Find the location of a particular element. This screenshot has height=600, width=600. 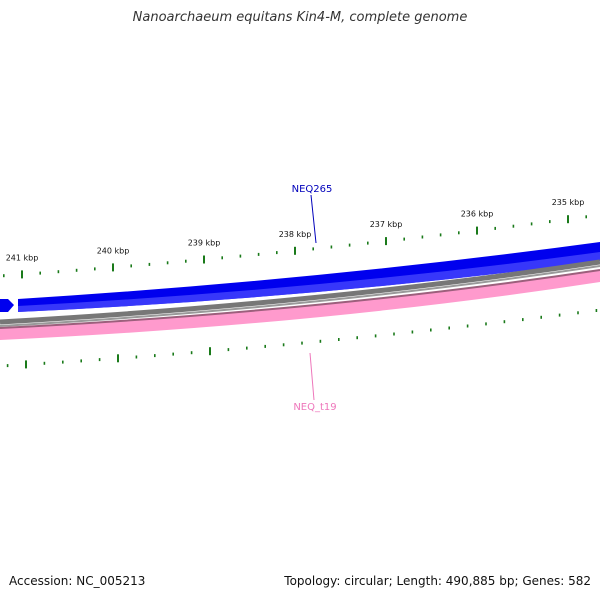

tick-label: 240 kbp is located at coordinates (113, 250).